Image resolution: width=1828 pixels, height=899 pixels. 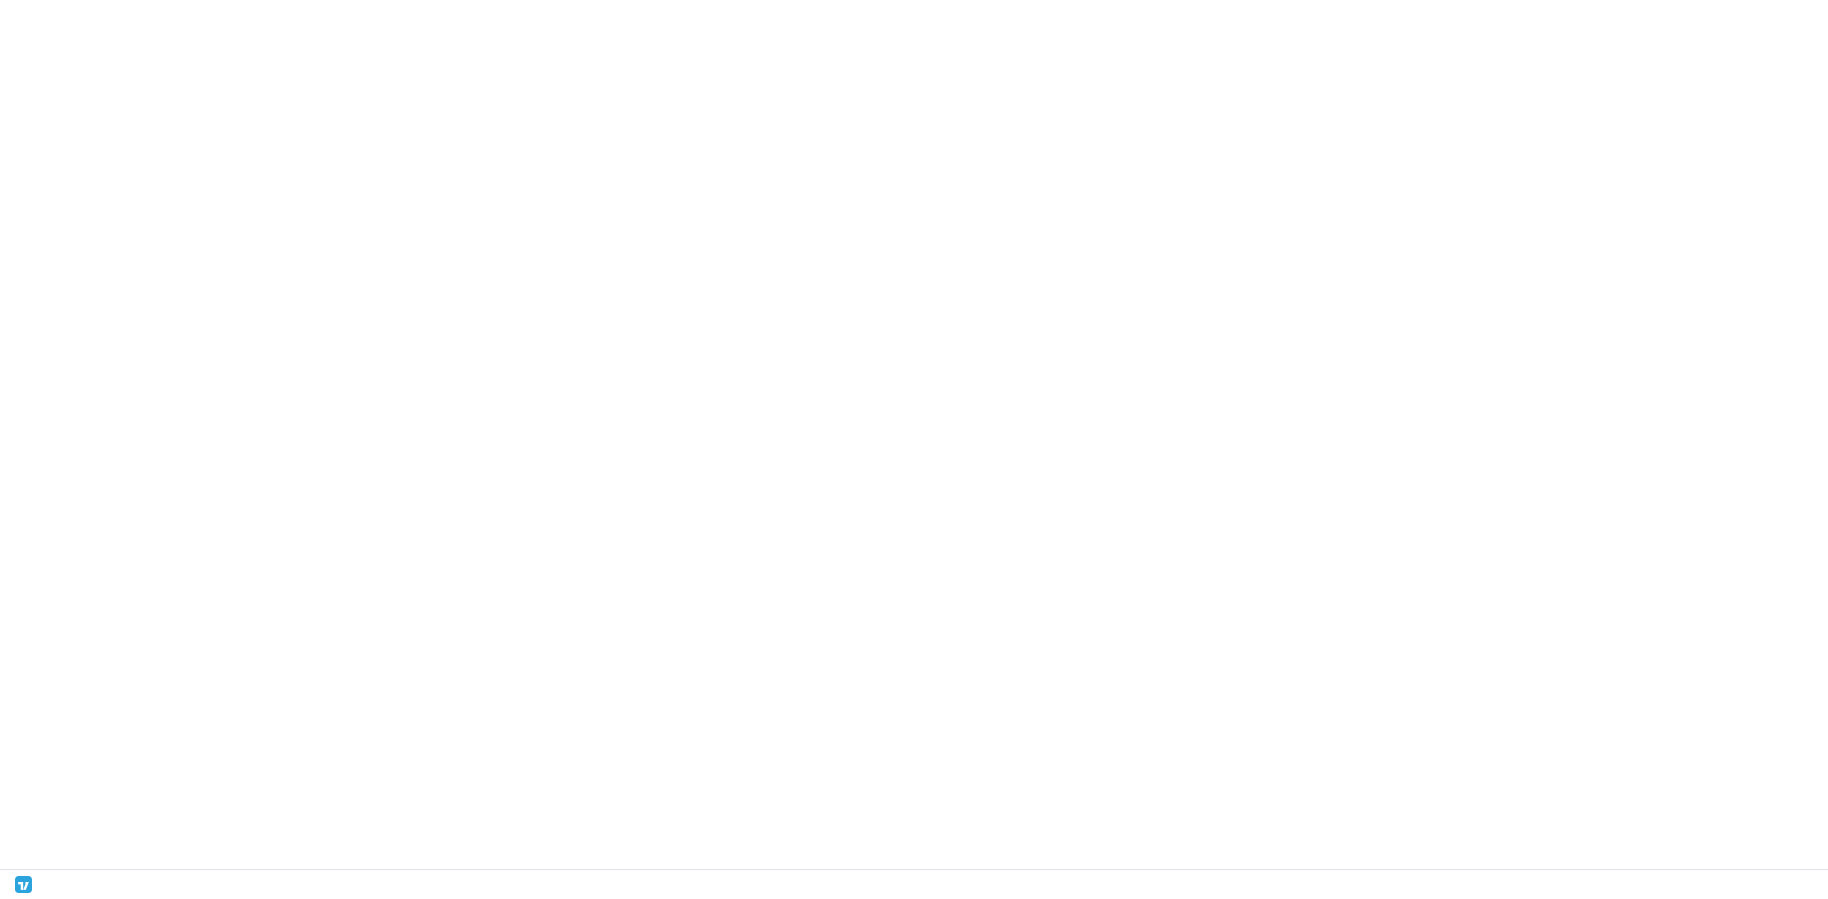 What do you see at coordinates (36, 29) in the screenshot?
I see `symbol-info-bar` at bounding box center [36, 29].